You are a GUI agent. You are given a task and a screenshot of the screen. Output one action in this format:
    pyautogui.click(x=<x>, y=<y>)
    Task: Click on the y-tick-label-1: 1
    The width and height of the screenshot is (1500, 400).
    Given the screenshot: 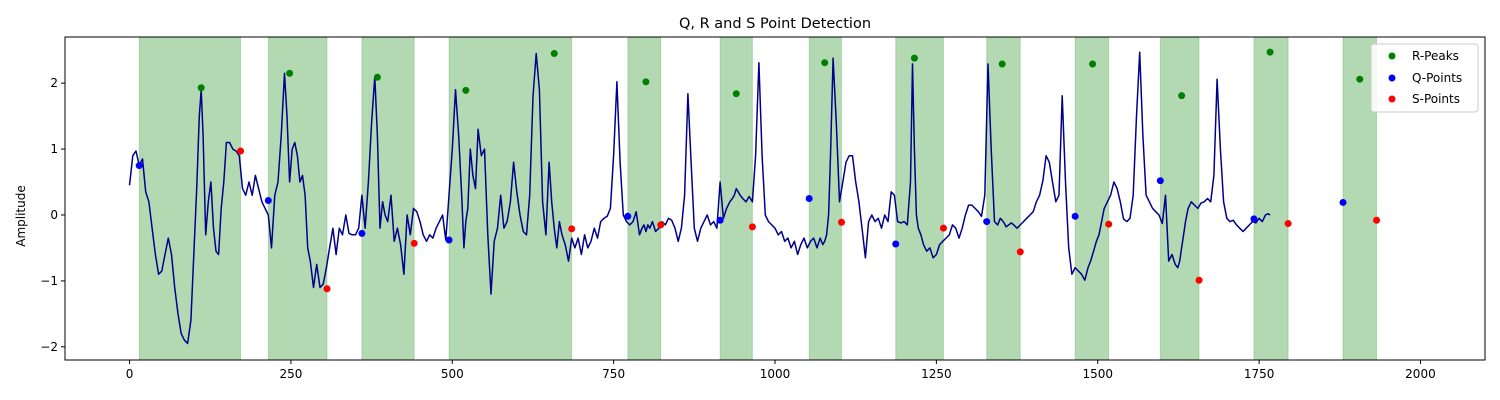 What is the action you would take?
    pyautogui.click(x=54, y=149)
    